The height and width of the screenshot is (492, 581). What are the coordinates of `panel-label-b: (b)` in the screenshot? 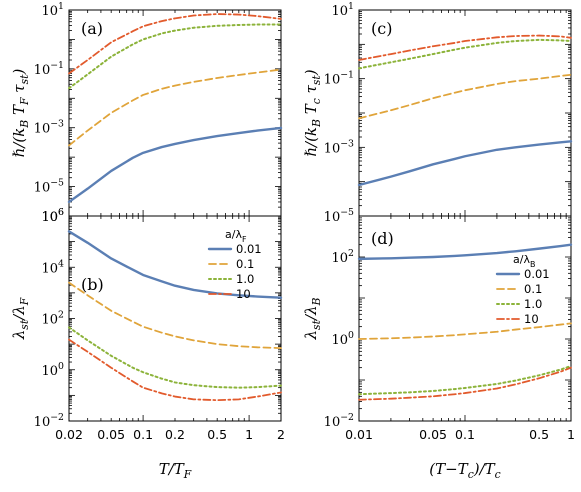 It's located at (92, 284).